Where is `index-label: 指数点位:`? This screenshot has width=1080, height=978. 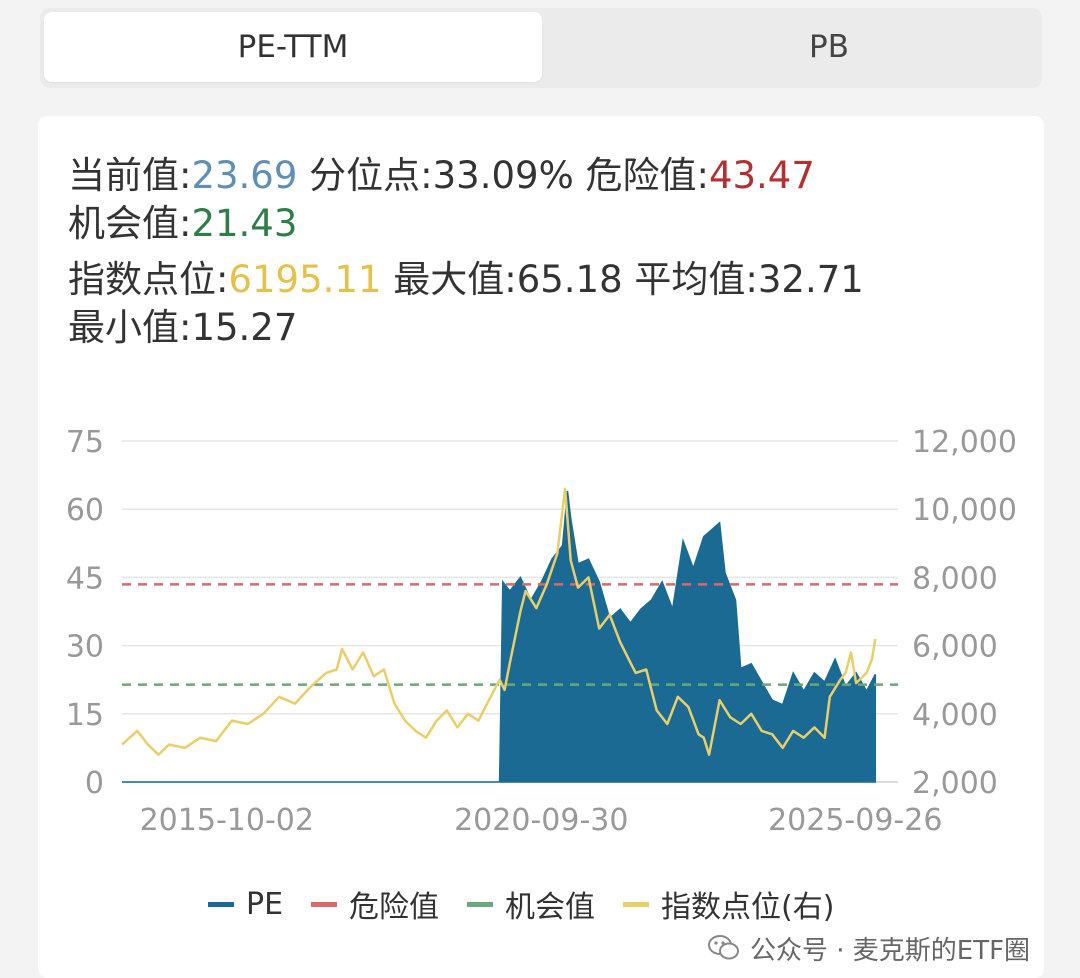 index-label: 指数点位: is located at coordinates (148, 279).